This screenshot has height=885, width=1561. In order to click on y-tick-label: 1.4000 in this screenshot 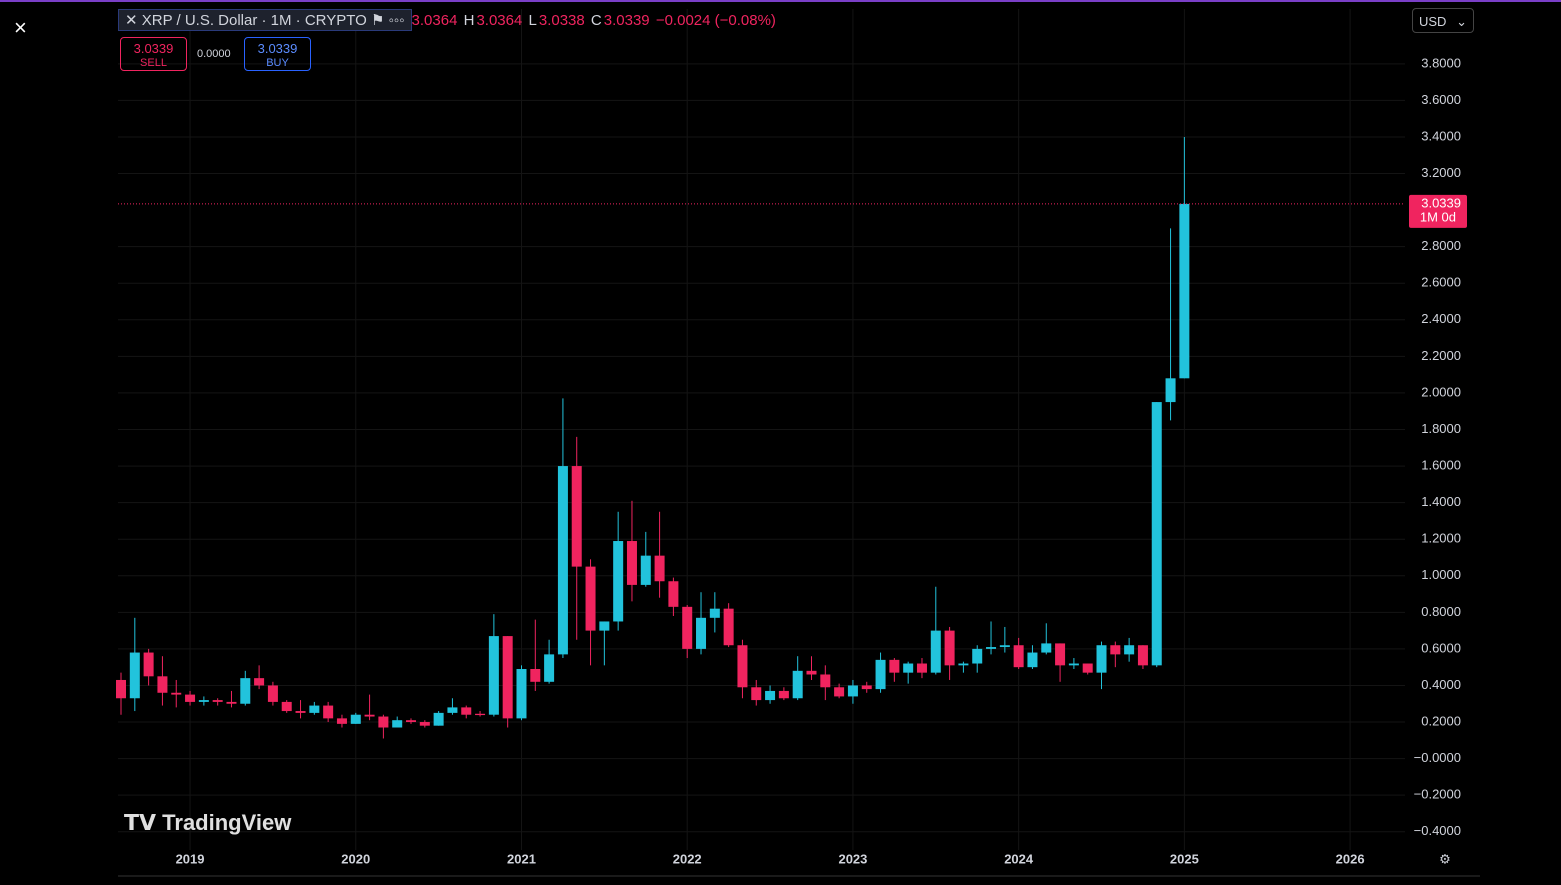, I will do `click(1441, 501)`.